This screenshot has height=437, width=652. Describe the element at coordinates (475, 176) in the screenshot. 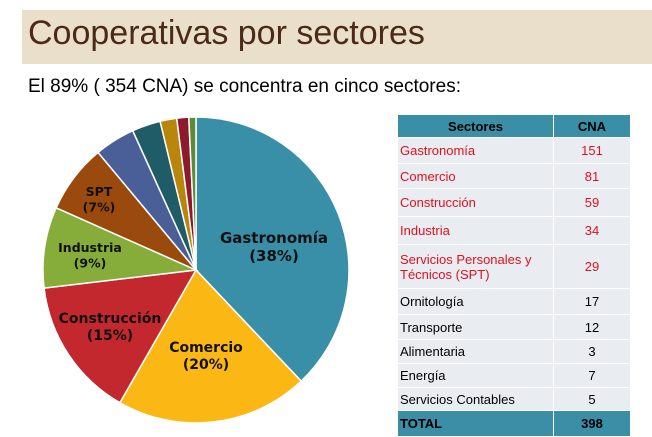

I see `sector-cell: Comercio` at that location.